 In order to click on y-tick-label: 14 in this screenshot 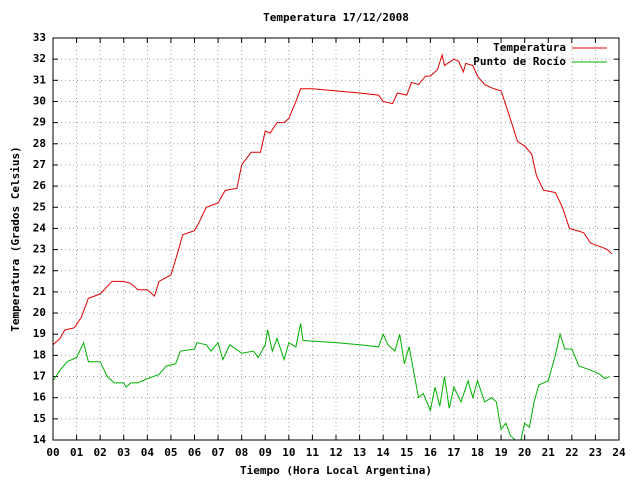, I will do `click(40, 439)`.